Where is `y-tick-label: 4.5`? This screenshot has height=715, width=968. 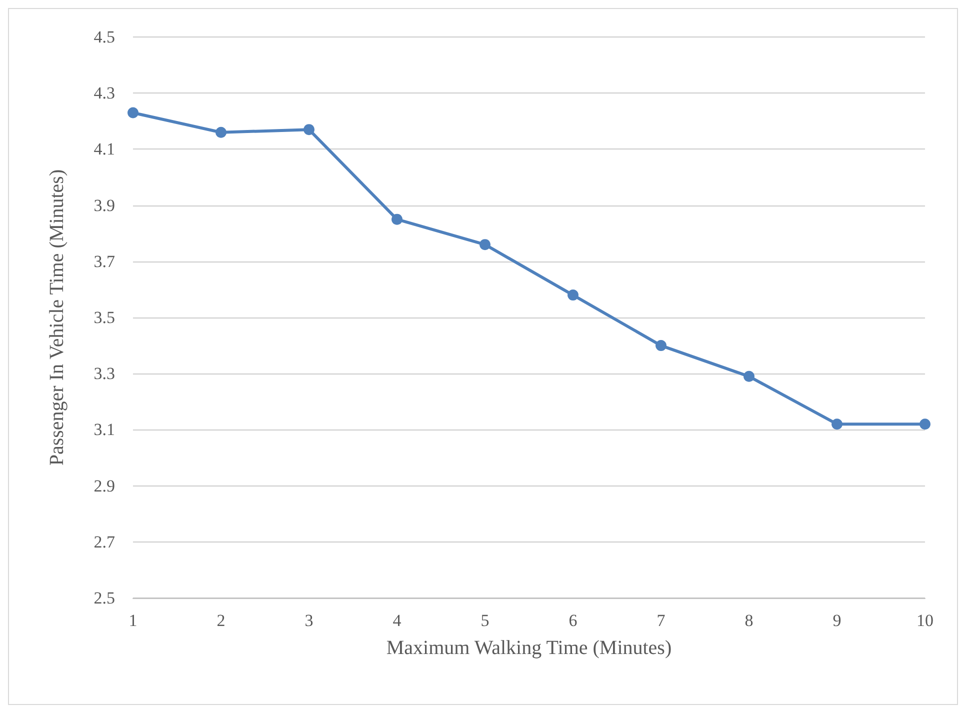 y-tick-label: 4.5 is located at coordinates (104, 37).